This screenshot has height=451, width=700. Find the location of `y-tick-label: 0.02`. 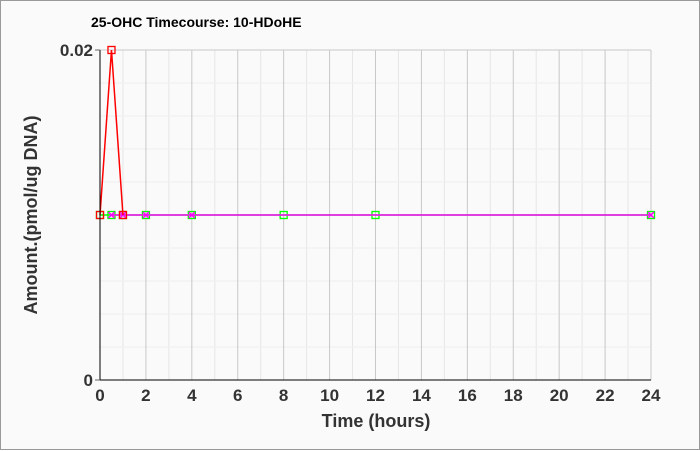

y-tick-label: 0.02 is located at coordinates (76, 50).